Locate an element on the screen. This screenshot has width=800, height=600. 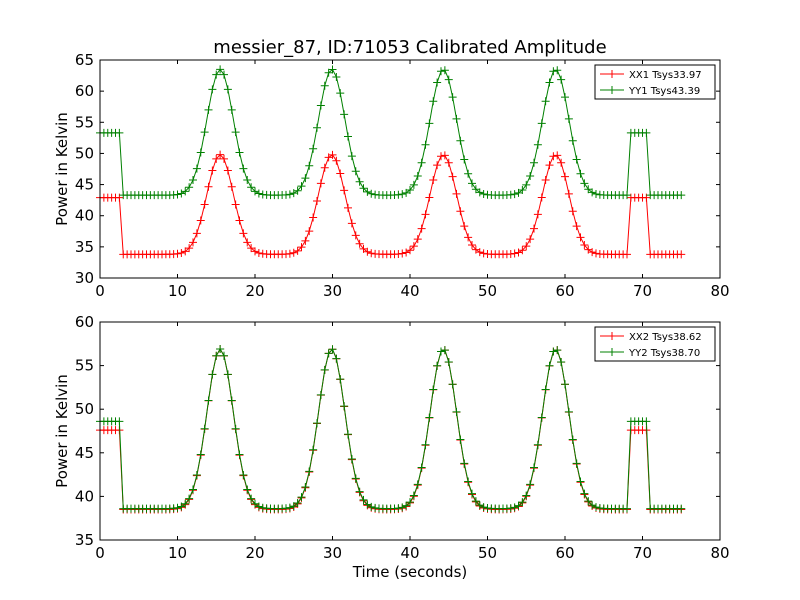
x-tick-label: 20 is located at coordinates (254, 553).